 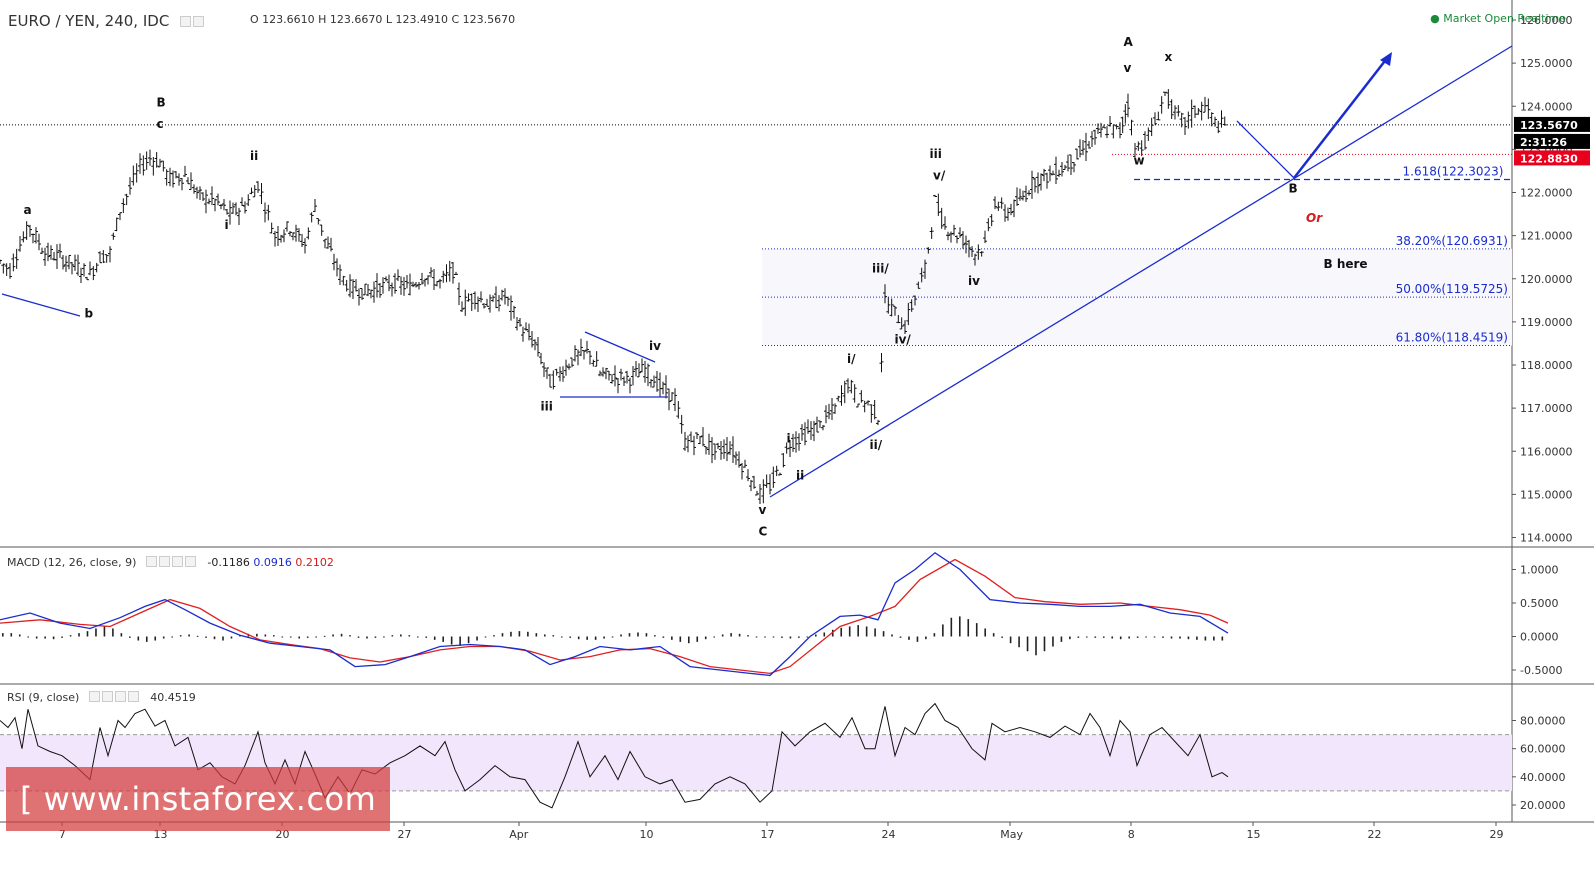 I want to click on fib-level-label: 1.618(122.3023), so click(x=1453, y=171).